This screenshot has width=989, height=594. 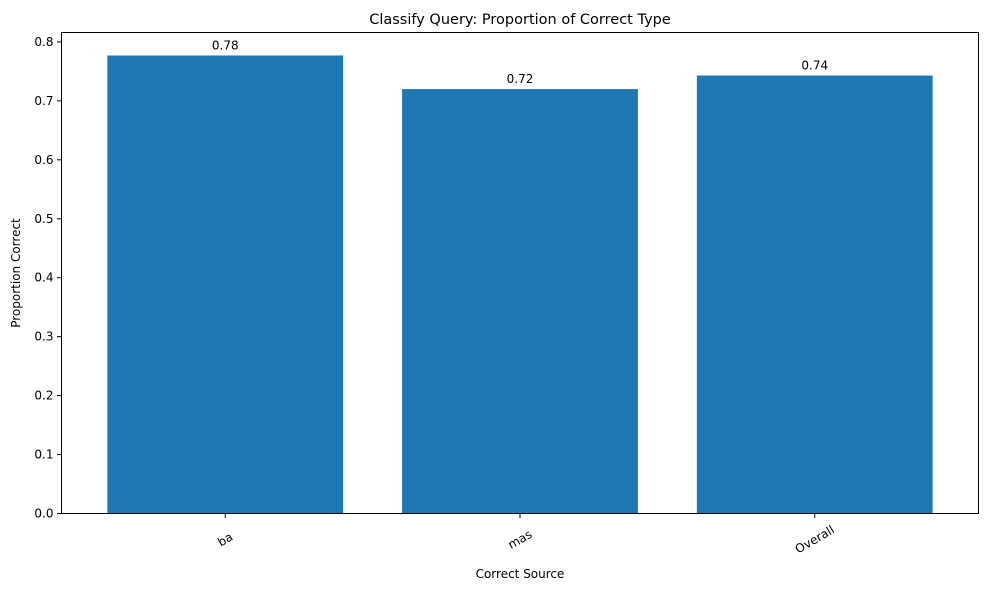 I want to click on x-tick-label-mas: mas, so click(x=520, y=539).